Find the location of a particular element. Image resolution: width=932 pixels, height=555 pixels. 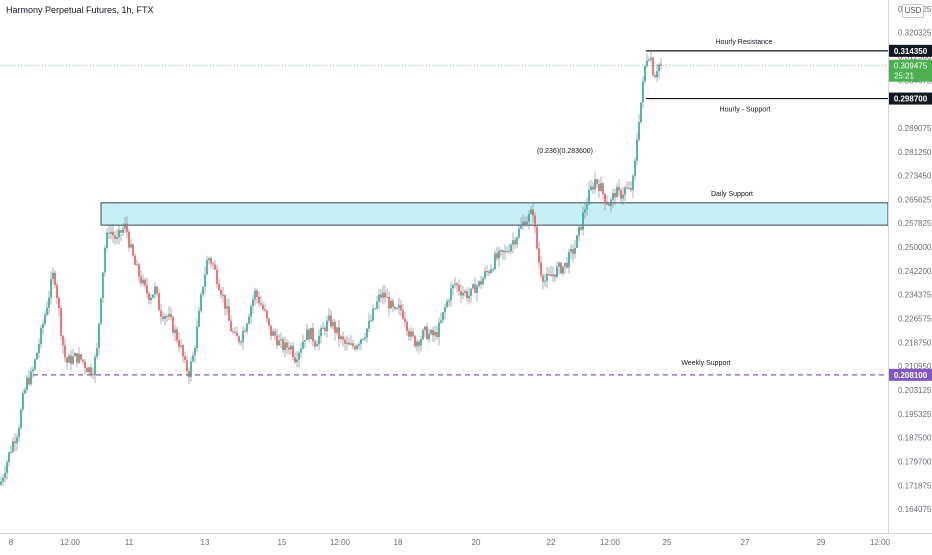

level-name-label: Weekly Support is located at coordinates (705, 363).